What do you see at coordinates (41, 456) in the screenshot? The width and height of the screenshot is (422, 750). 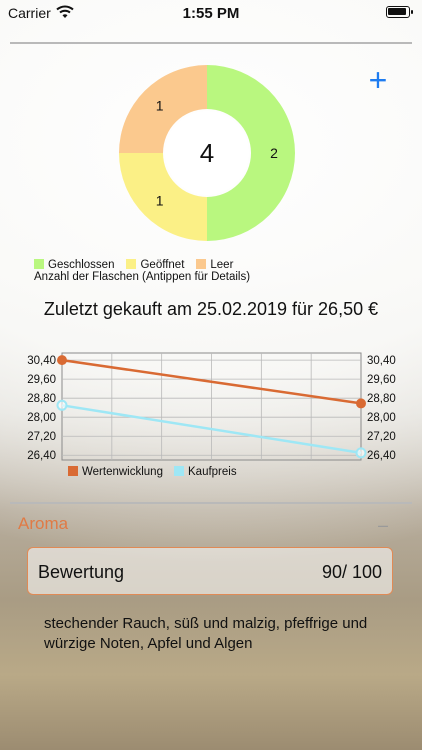 I see `y-tick-label-left: 26,40` at bounding box center [41, 456].